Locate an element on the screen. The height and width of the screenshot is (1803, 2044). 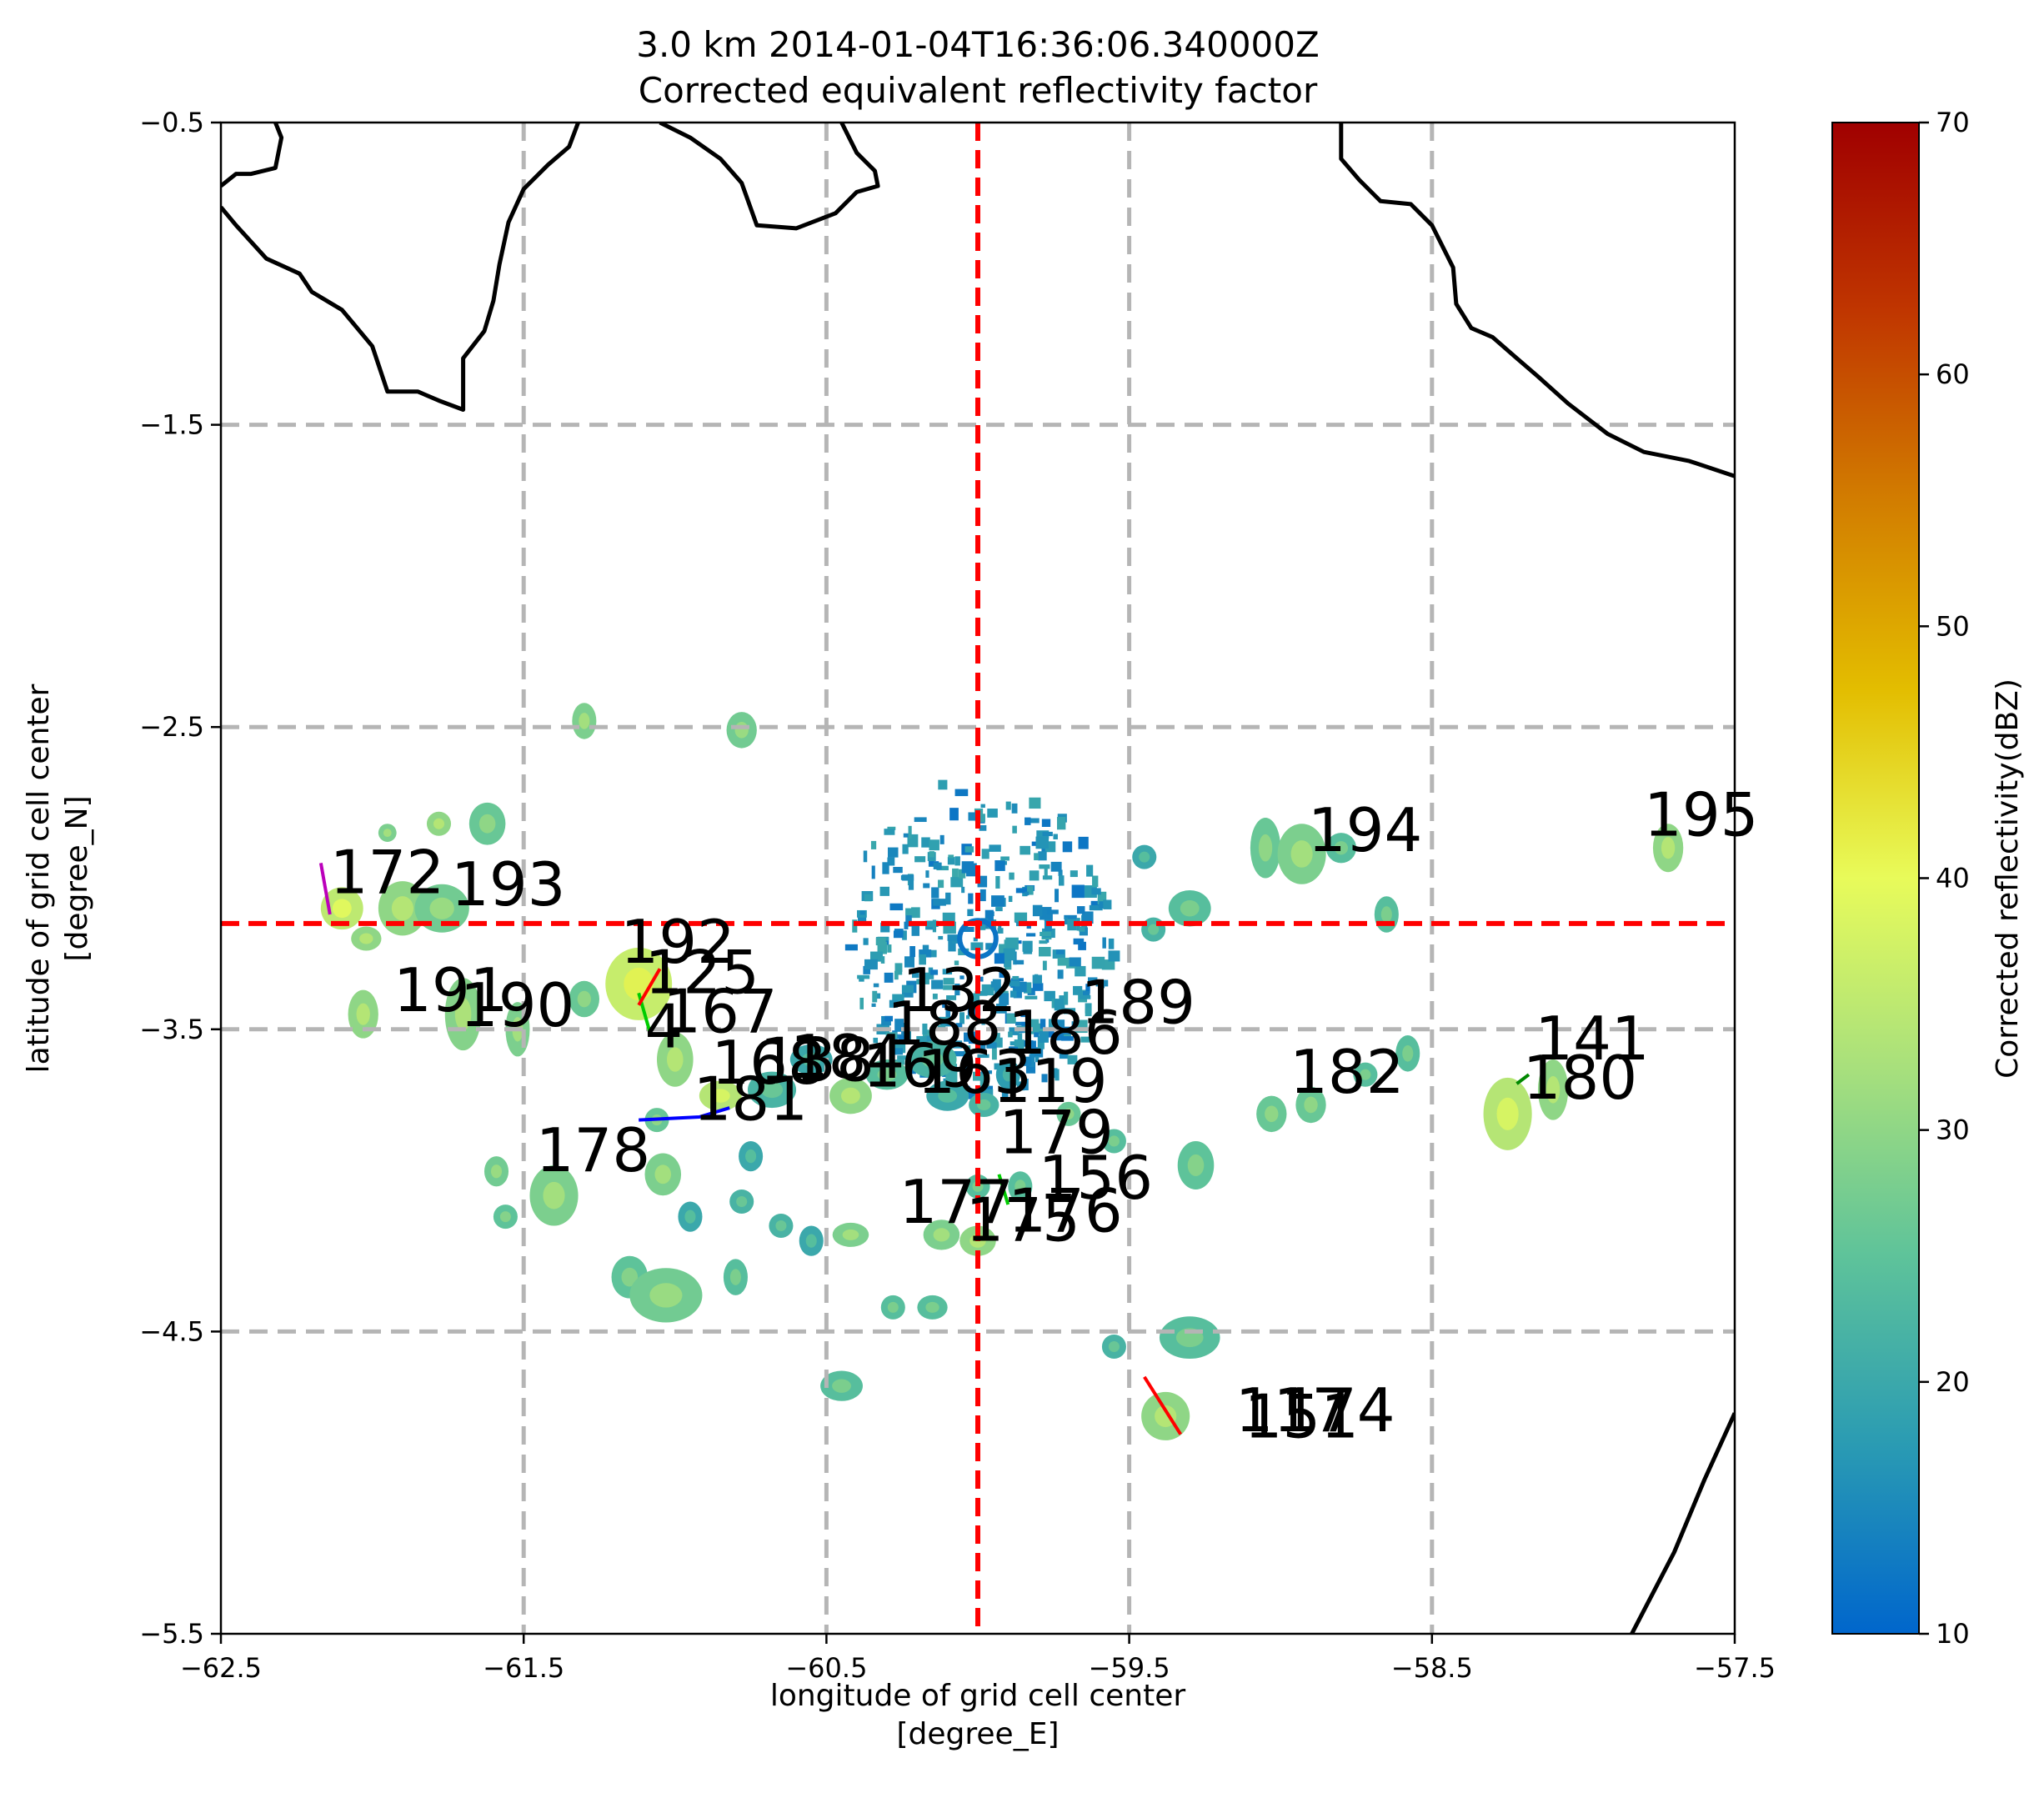
colorbar-tick-label: 40 is located at coordinates (1953, 878).